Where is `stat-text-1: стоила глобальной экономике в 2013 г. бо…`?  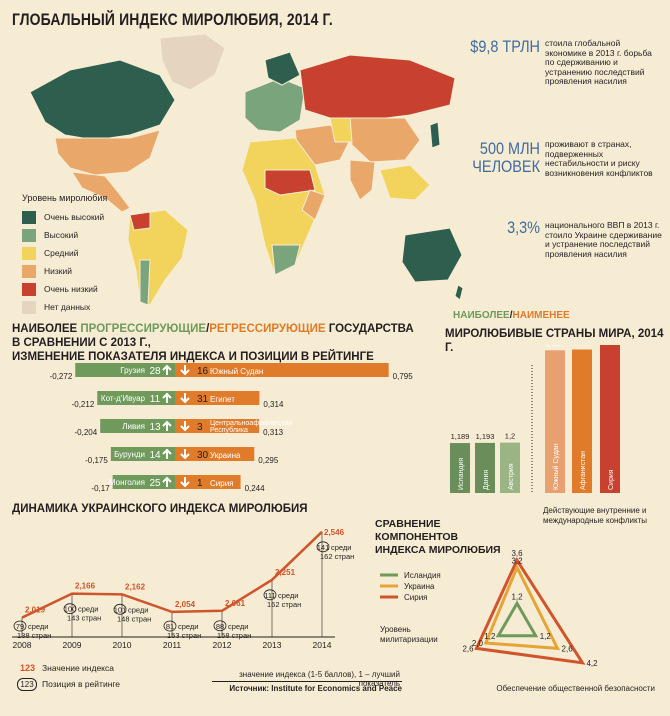 stat-text-1: стоила глобальной экономике в 2013 г. бо… is located at coordinates (598, 62).